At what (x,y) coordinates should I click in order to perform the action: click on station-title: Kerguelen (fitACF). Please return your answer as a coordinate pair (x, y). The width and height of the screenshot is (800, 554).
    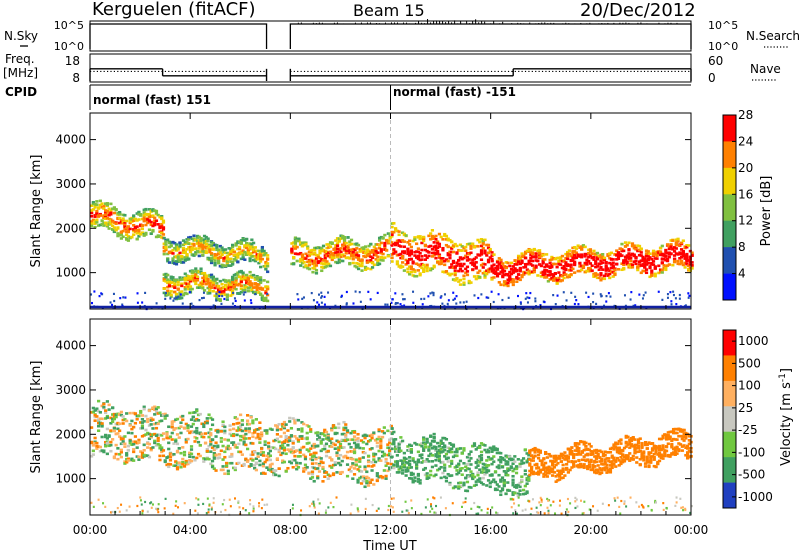
    Looking at the image, I should click on (174, 10).